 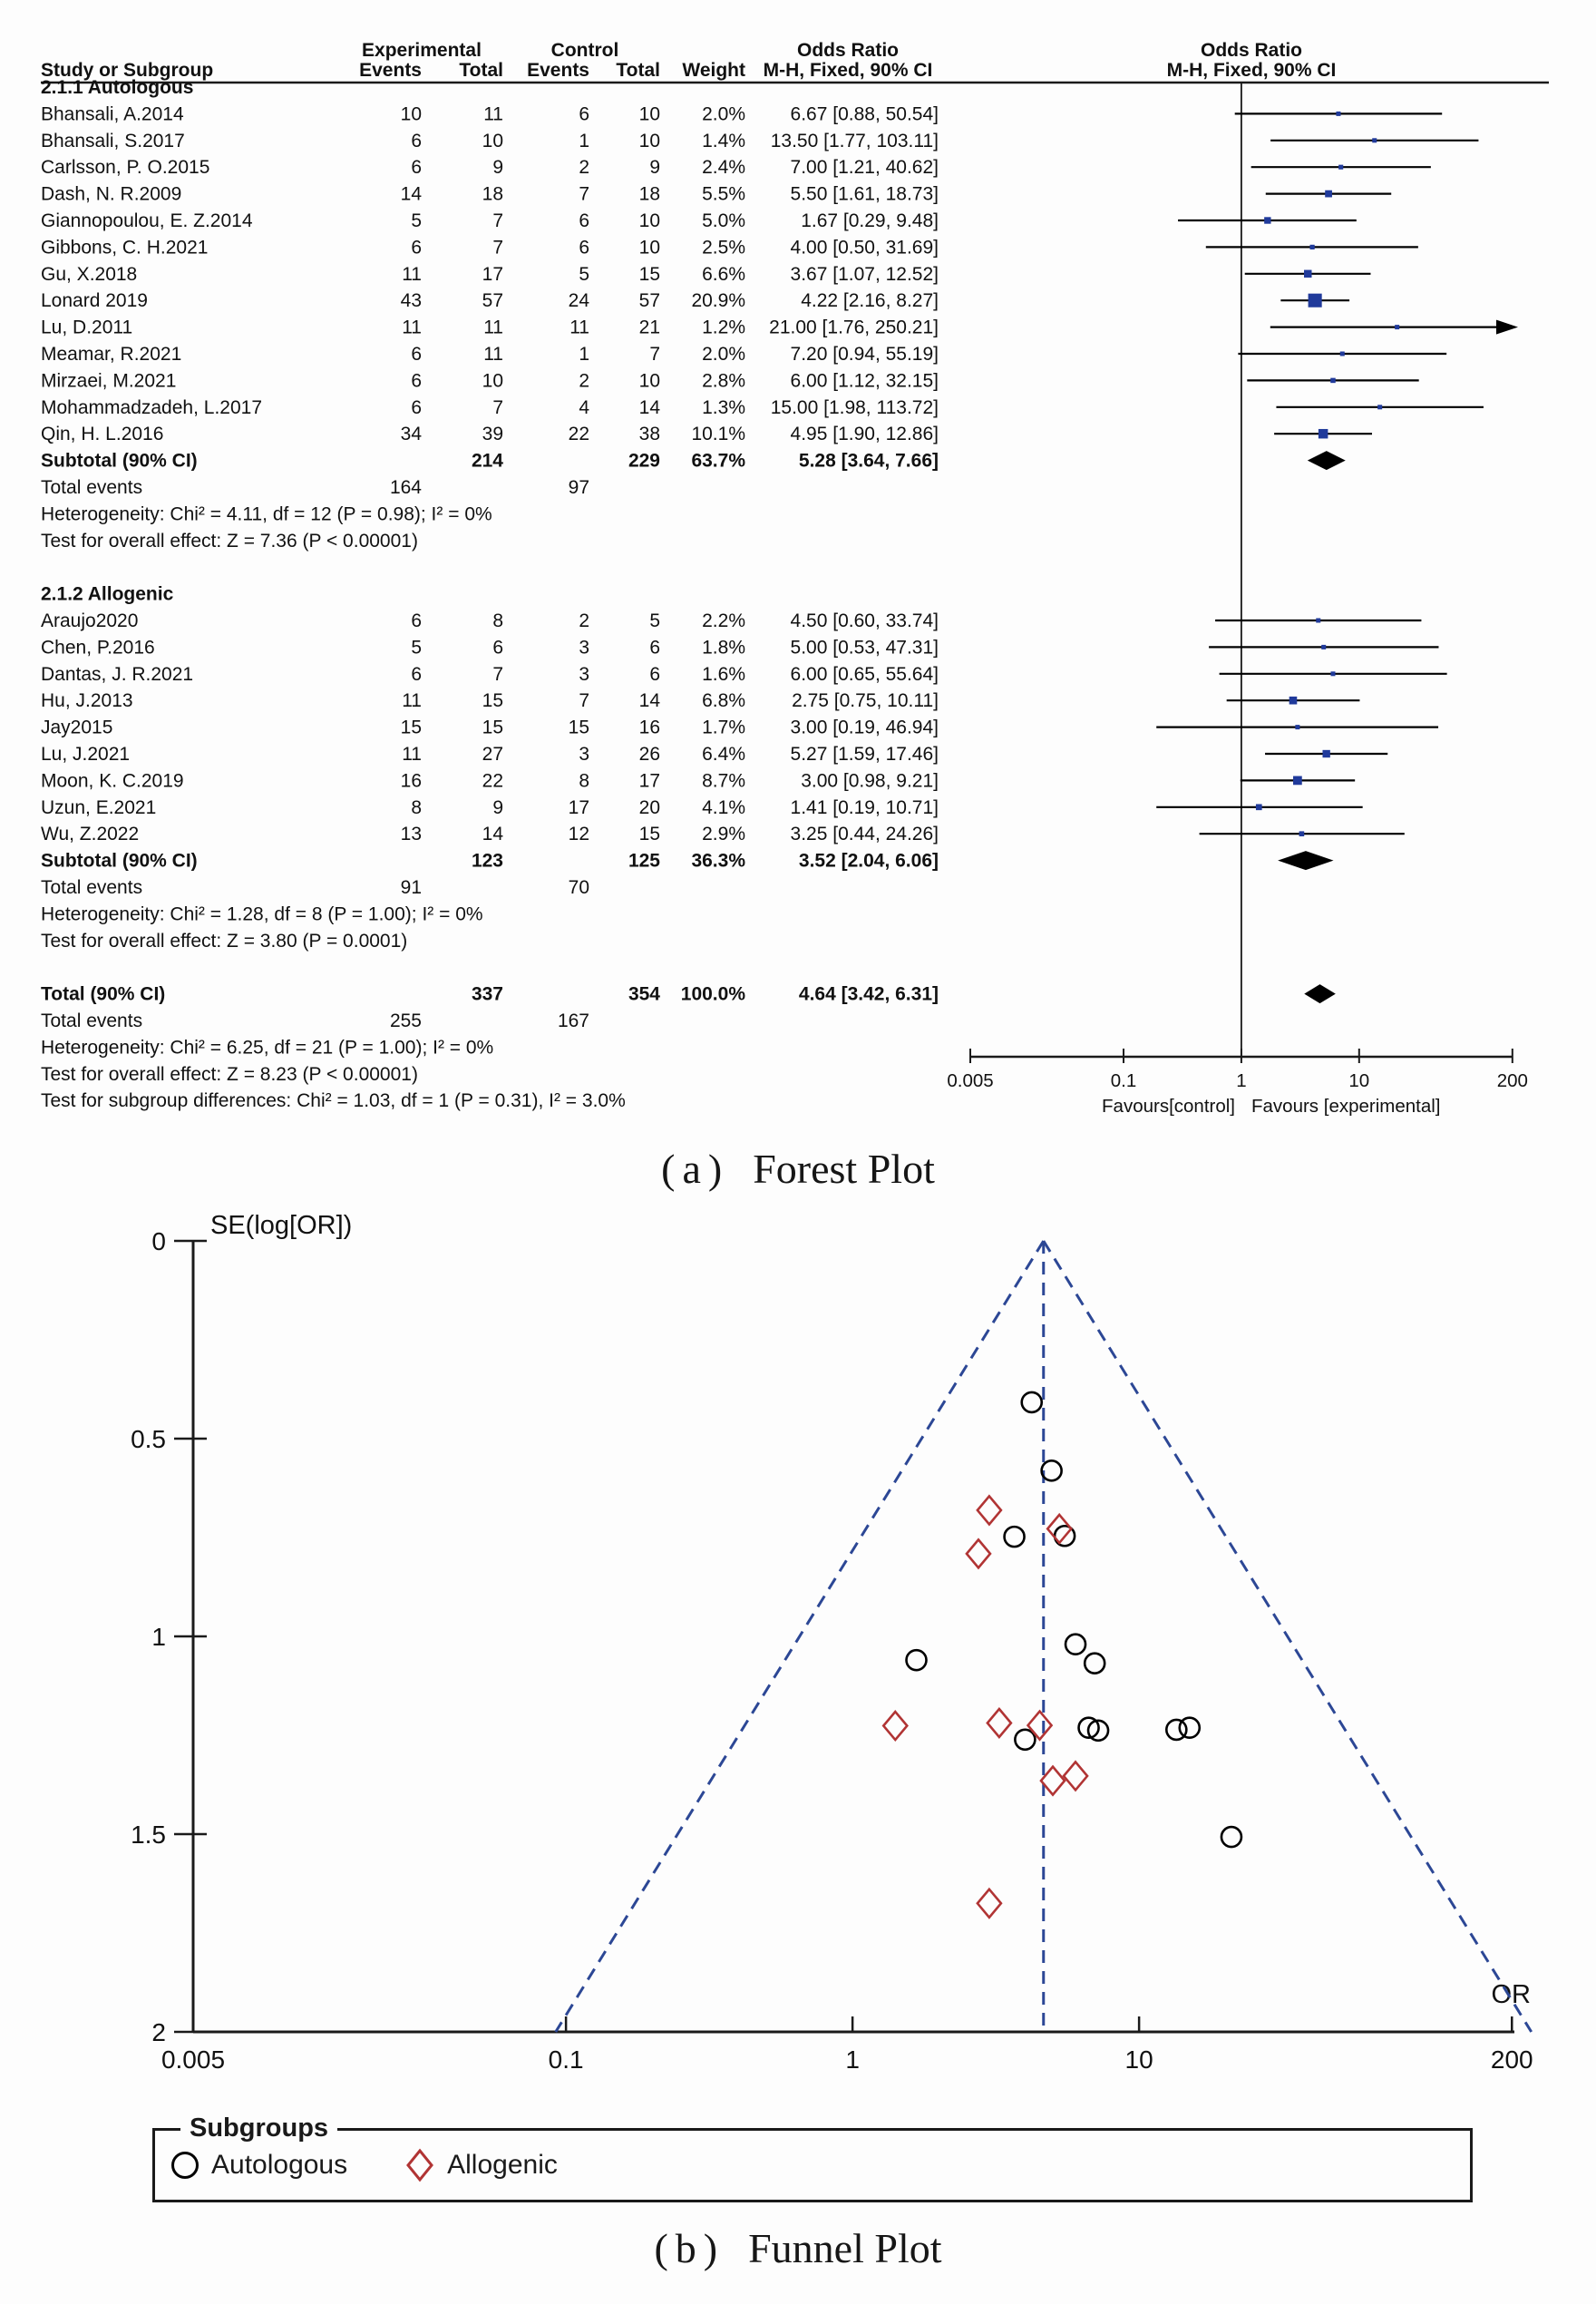 What do you see at coordinates (1507, 327) in the screenshot?
I see `ci-arrow` at bounding box center [1507, 327].